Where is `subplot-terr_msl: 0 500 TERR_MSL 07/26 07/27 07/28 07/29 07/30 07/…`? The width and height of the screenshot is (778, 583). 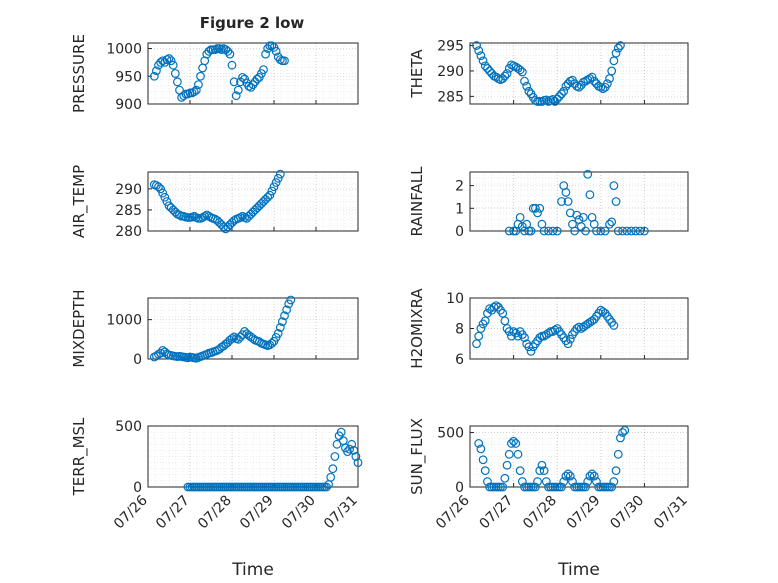 subplot-terr_msl: 0 500 TERR_MSL 07/26 07/27 07/28 07/29 07/30 07/… is located at coordinates (216, 498).